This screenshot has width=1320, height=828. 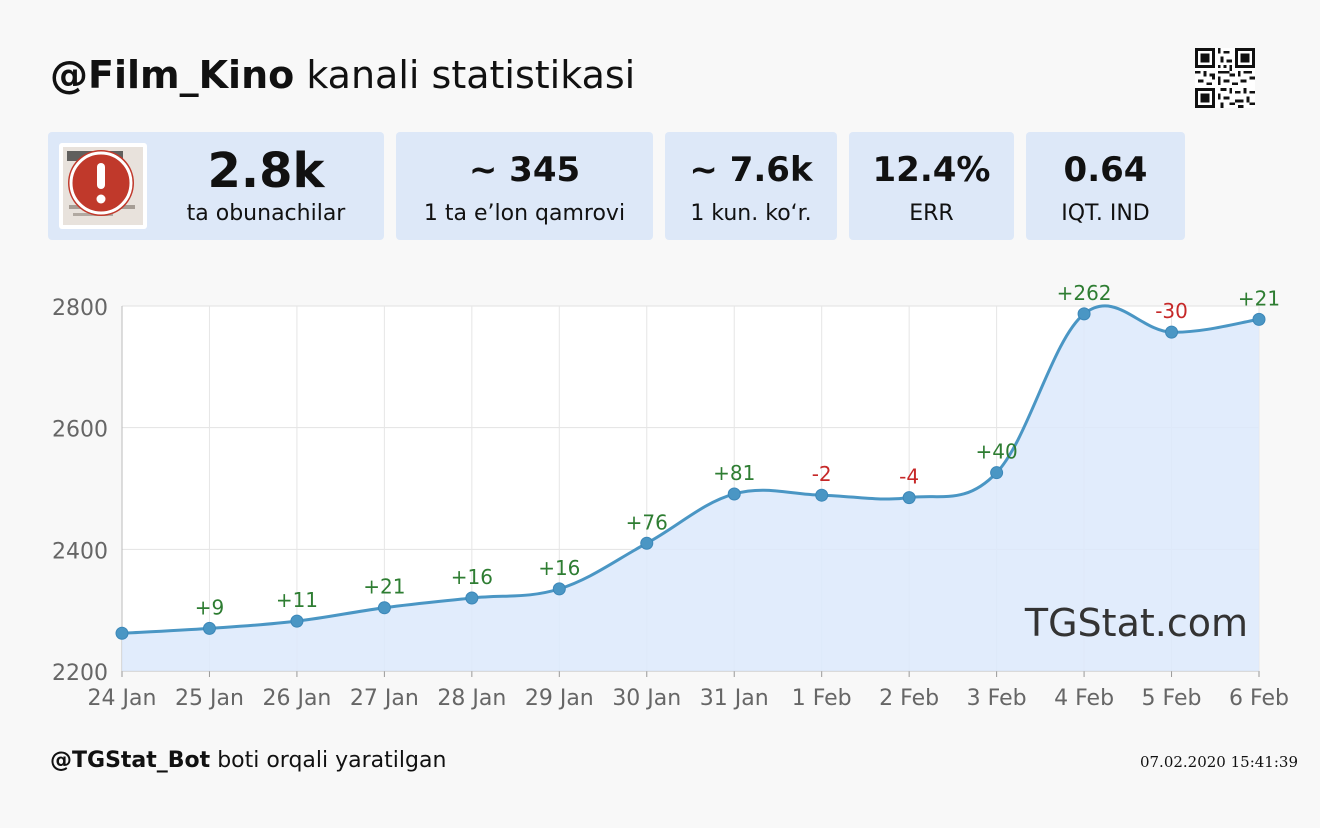 I want to click on x-tick-label: 28 Jan, so click(x=471, y=698).